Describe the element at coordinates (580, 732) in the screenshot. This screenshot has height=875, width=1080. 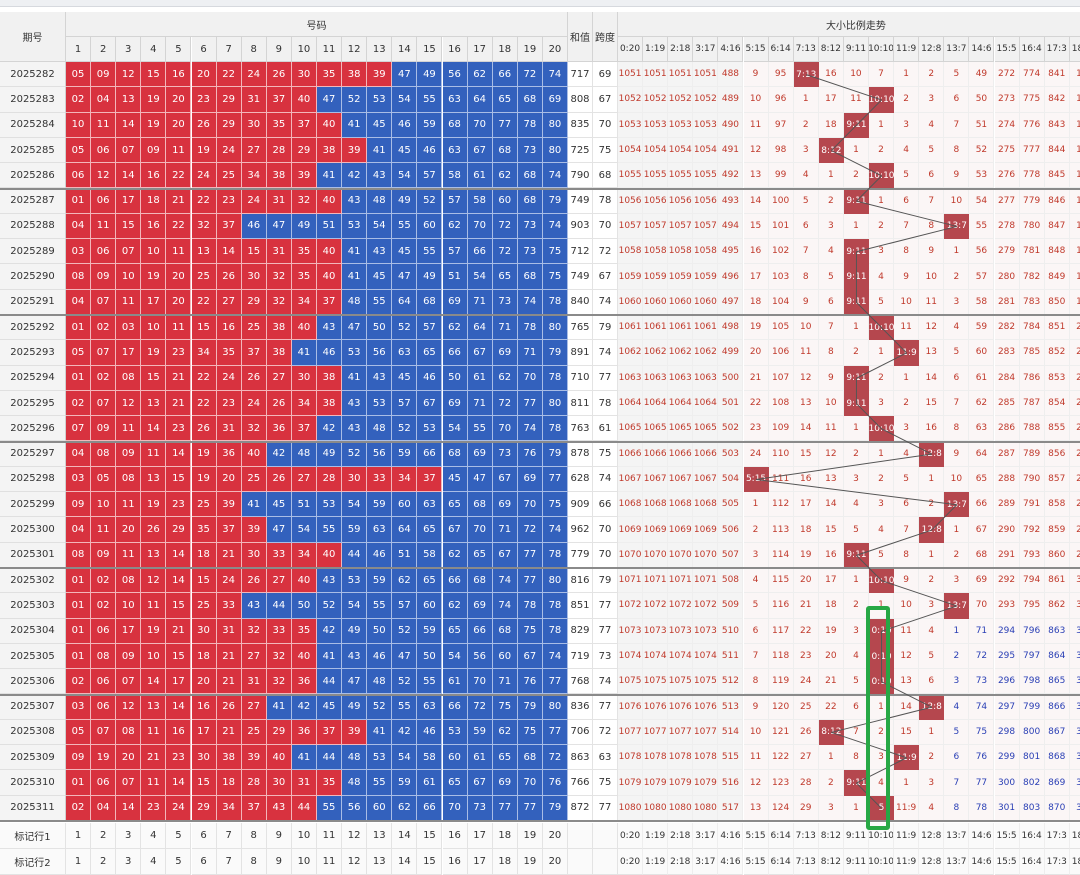
I see `sum-value: 706` at that location.